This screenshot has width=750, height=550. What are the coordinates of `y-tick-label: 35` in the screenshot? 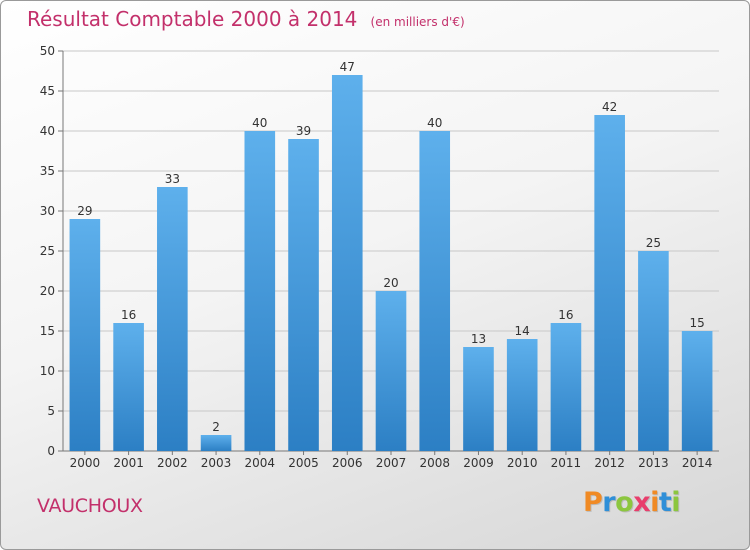 It's located at (47, 171).